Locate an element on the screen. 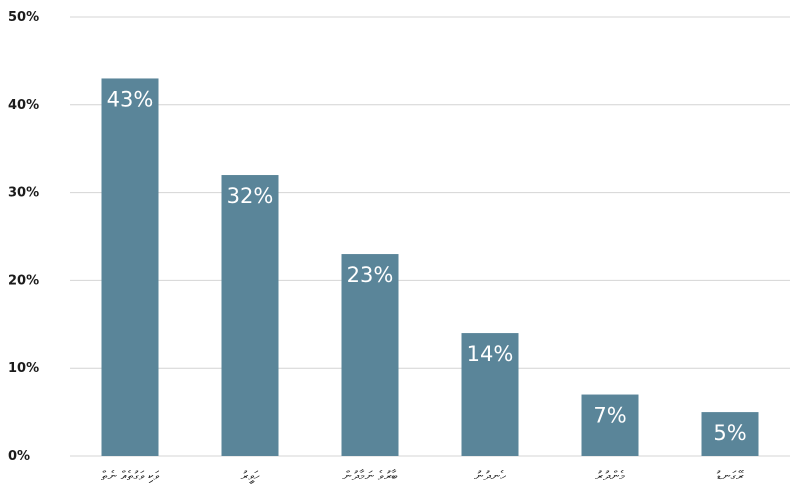 The image size is (803, 495). x-tick-label: ބާރުވެ ނަމާދުން is located at coordinates (369, 476).